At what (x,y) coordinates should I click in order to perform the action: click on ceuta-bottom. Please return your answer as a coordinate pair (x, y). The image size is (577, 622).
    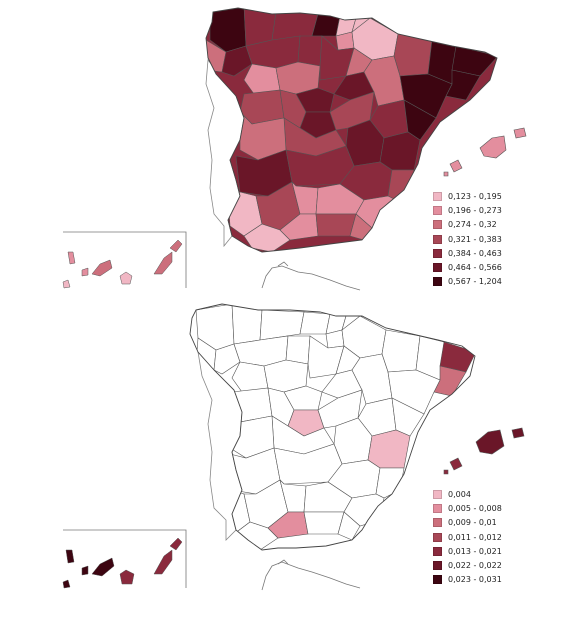
    Looking at the image, I should click on (283, 562).